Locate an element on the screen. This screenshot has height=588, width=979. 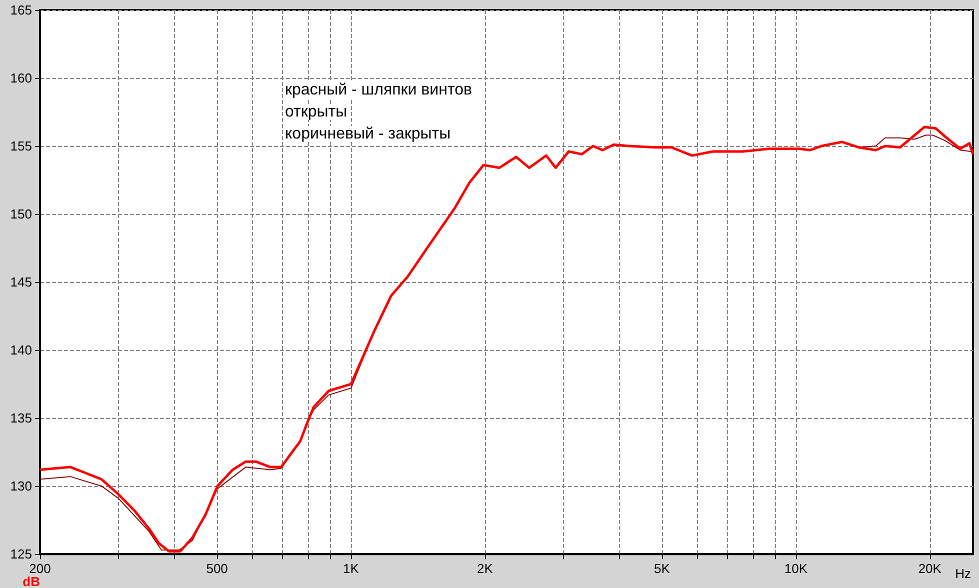
annotation: красный - шляпки винтов is located at coordinates (378, 90).